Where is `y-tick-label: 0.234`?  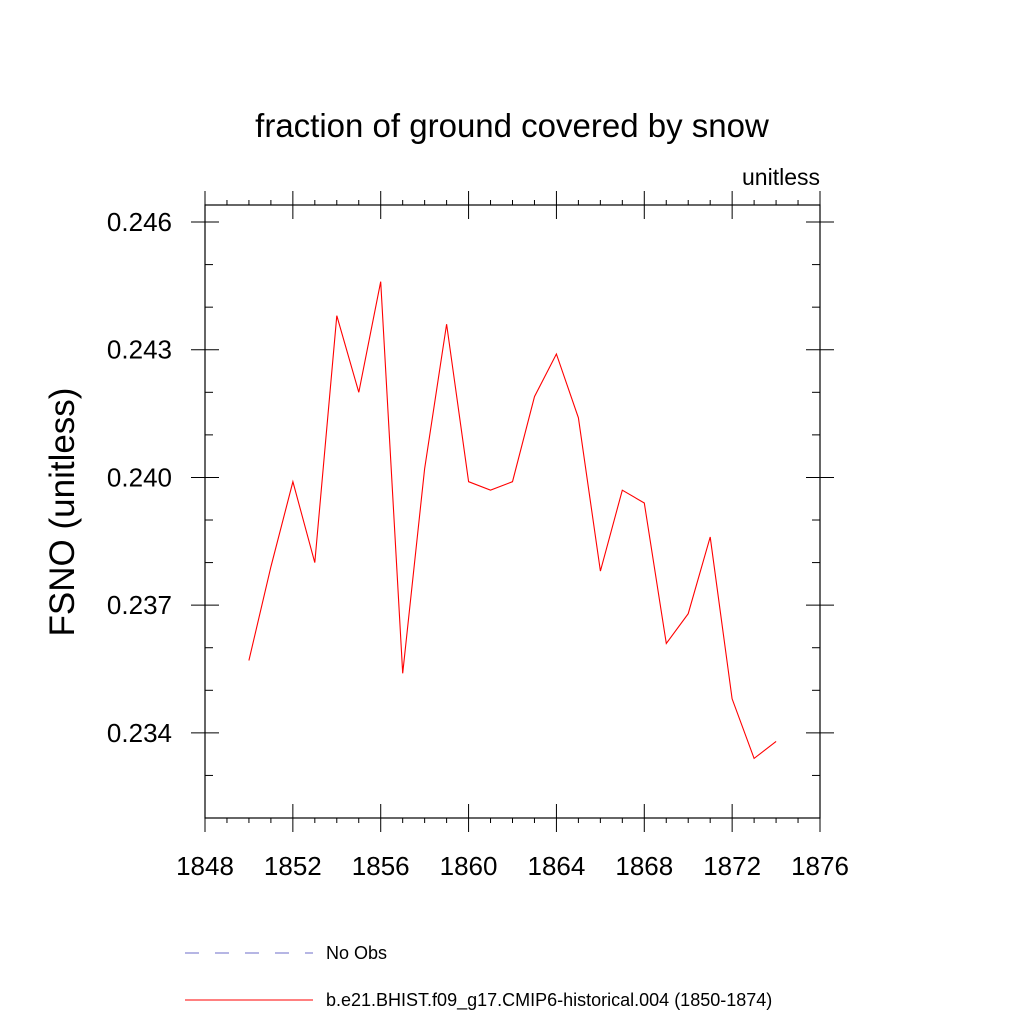 y-tick-label: 0.234 is located at coordinates (139, 733).